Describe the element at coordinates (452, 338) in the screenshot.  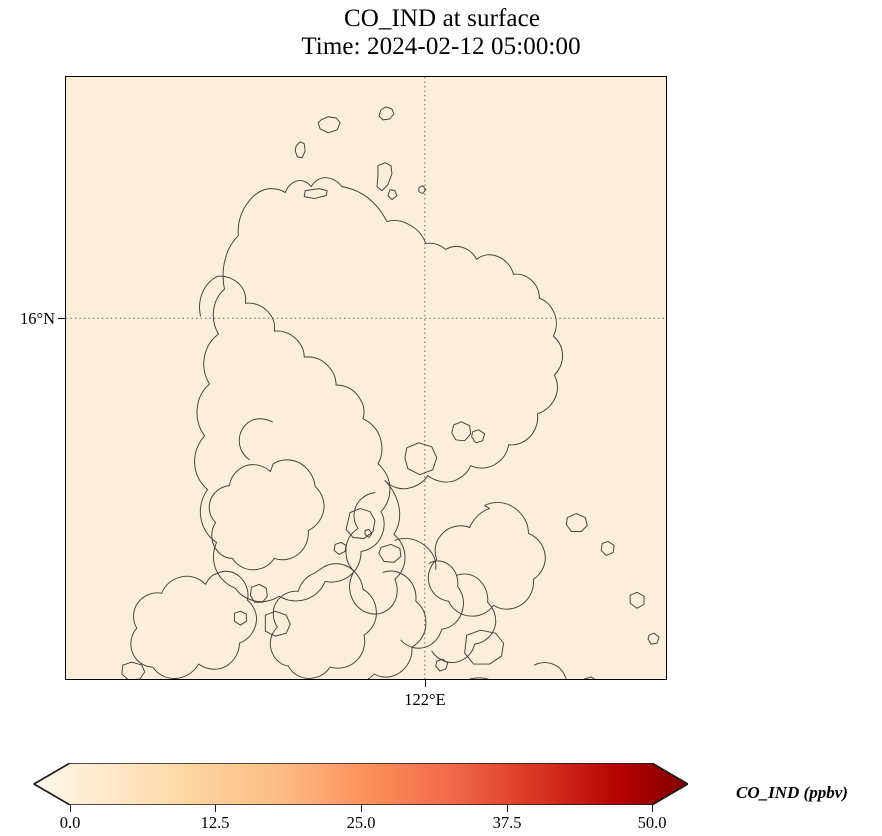
I see `coastline-luzon-east` at that location.